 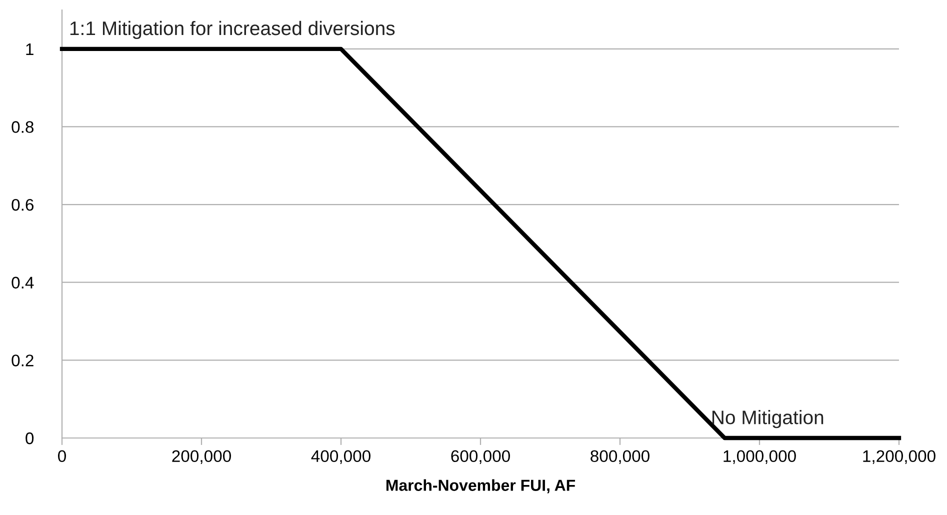 I want to click on y-tick-label: 0, so click(x=30, y=438).